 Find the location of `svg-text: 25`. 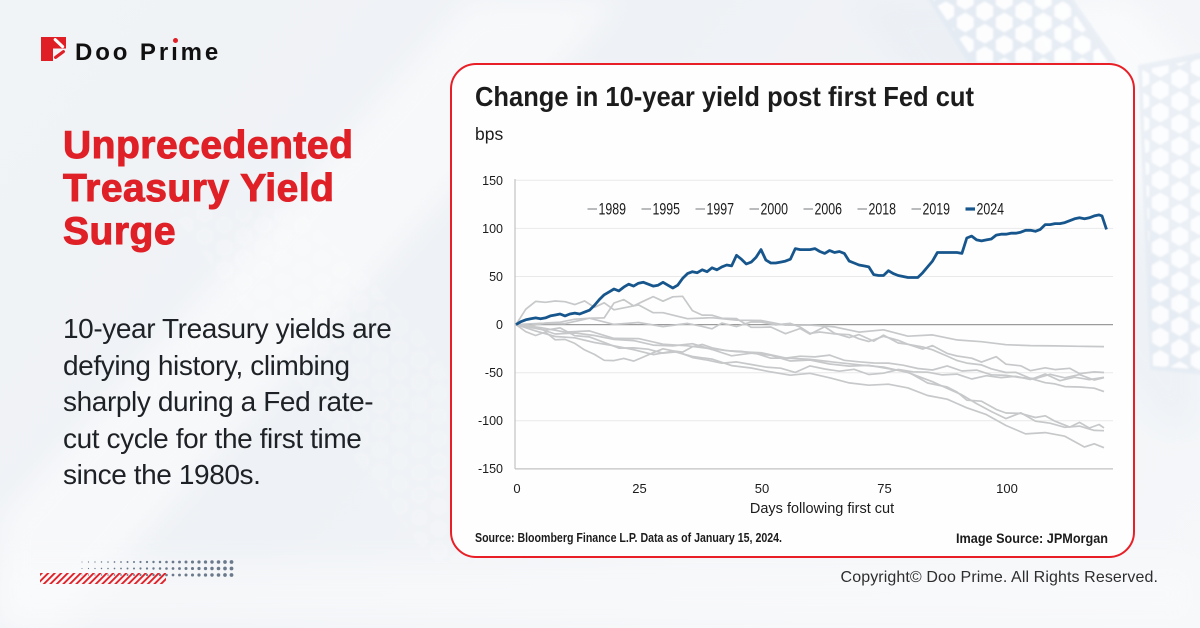

svg-text: 25 is located at coordinates (639, 488).